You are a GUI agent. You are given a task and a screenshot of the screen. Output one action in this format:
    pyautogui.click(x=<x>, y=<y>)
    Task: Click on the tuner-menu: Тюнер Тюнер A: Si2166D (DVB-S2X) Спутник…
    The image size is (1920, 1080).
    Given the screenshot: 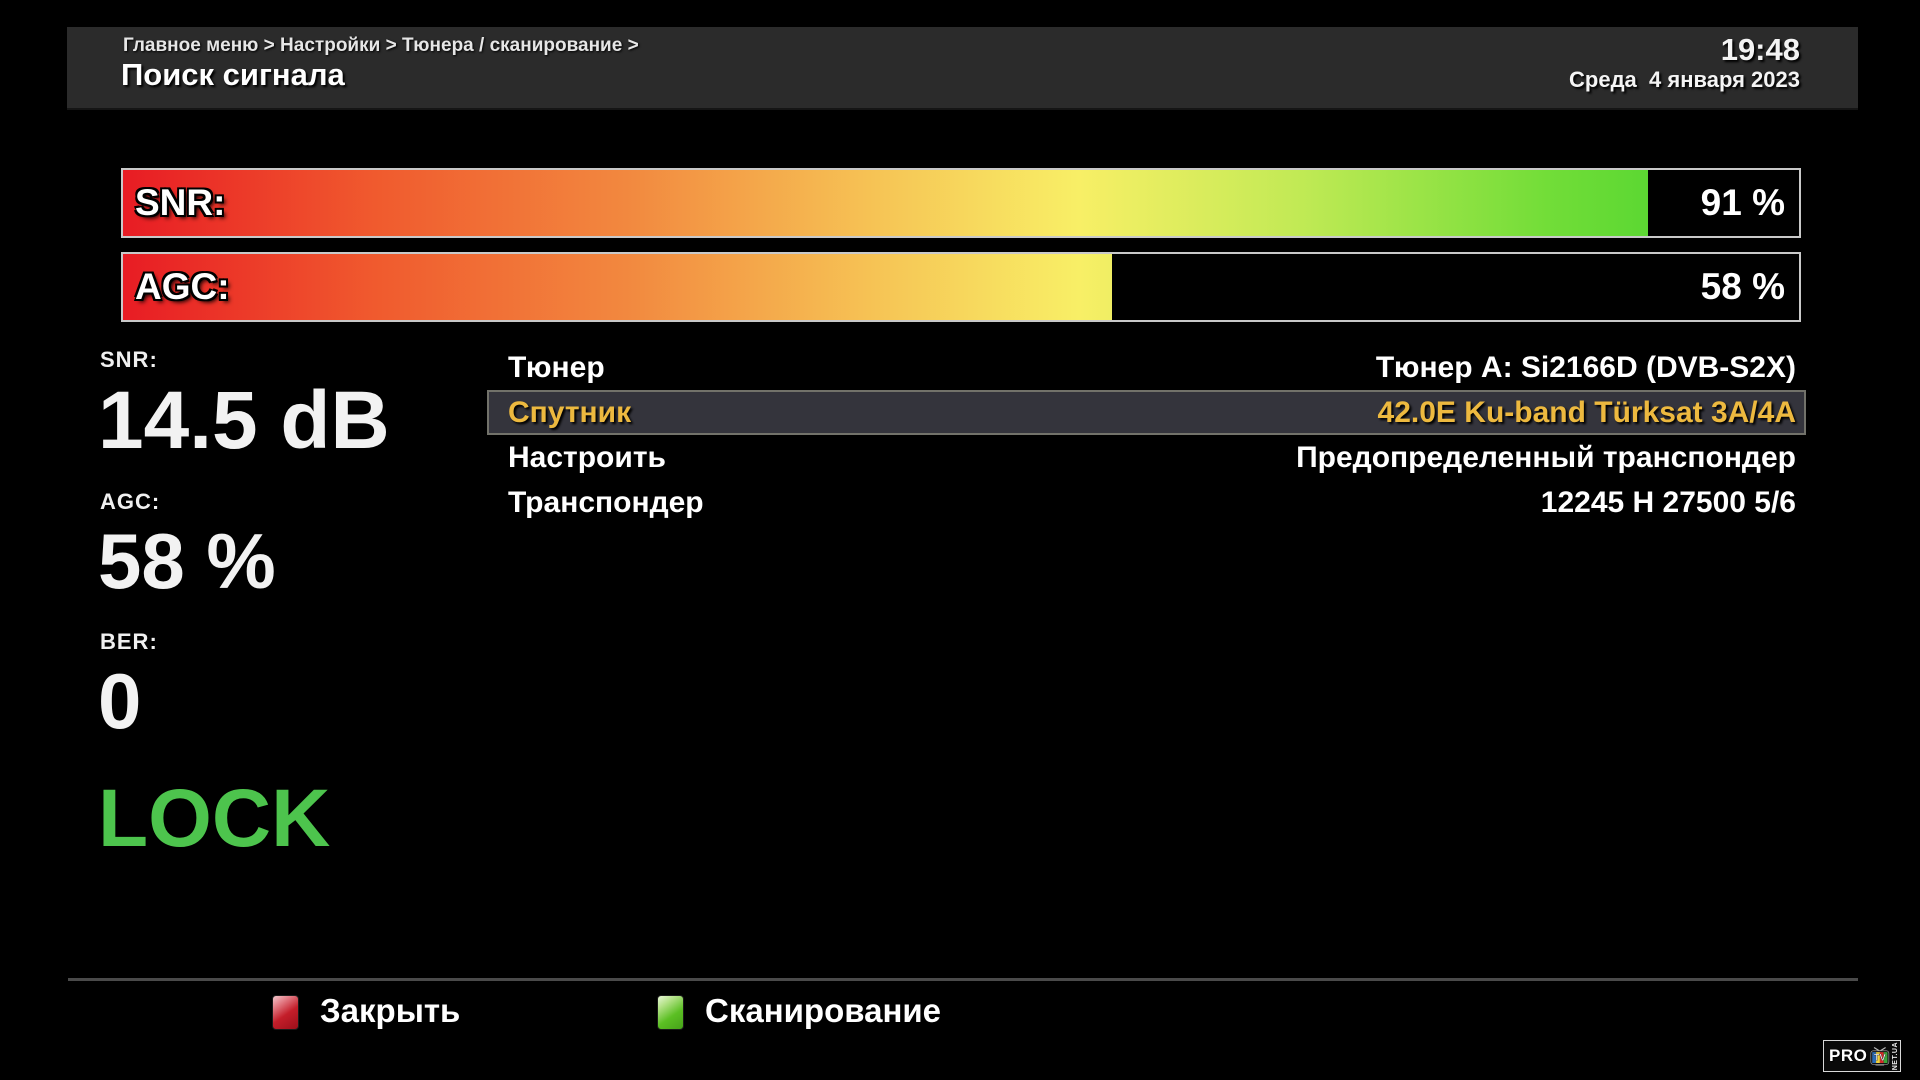 What is the action you would take?
    pyautogui.click(x=1146, y=435)
    